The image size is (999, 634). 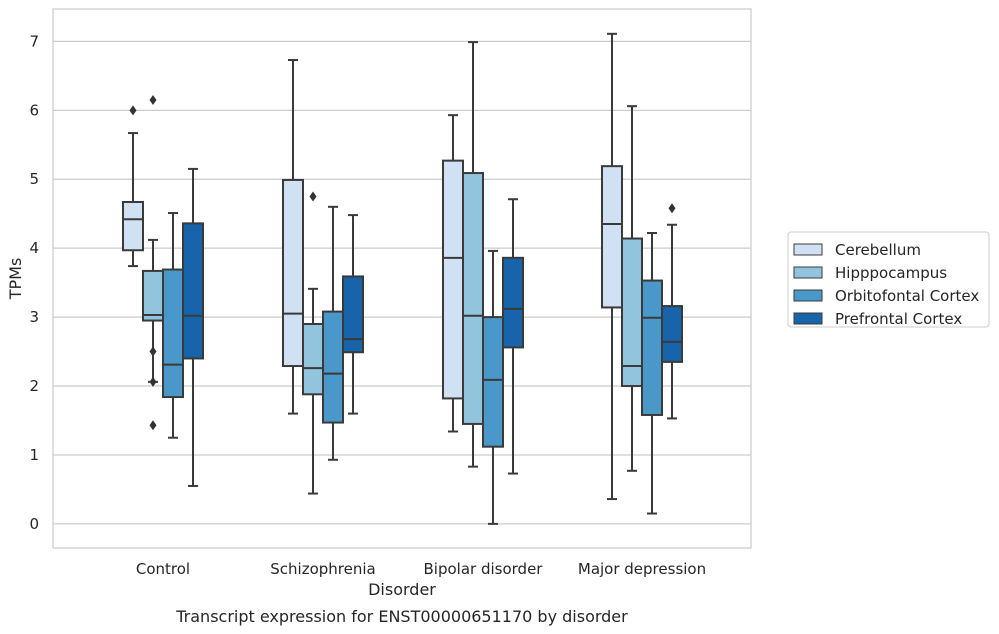 What do you see at coordinates (34, 386) in the screenshot?
I see `y-tick-label: 2` at bounding box center [34, 386].